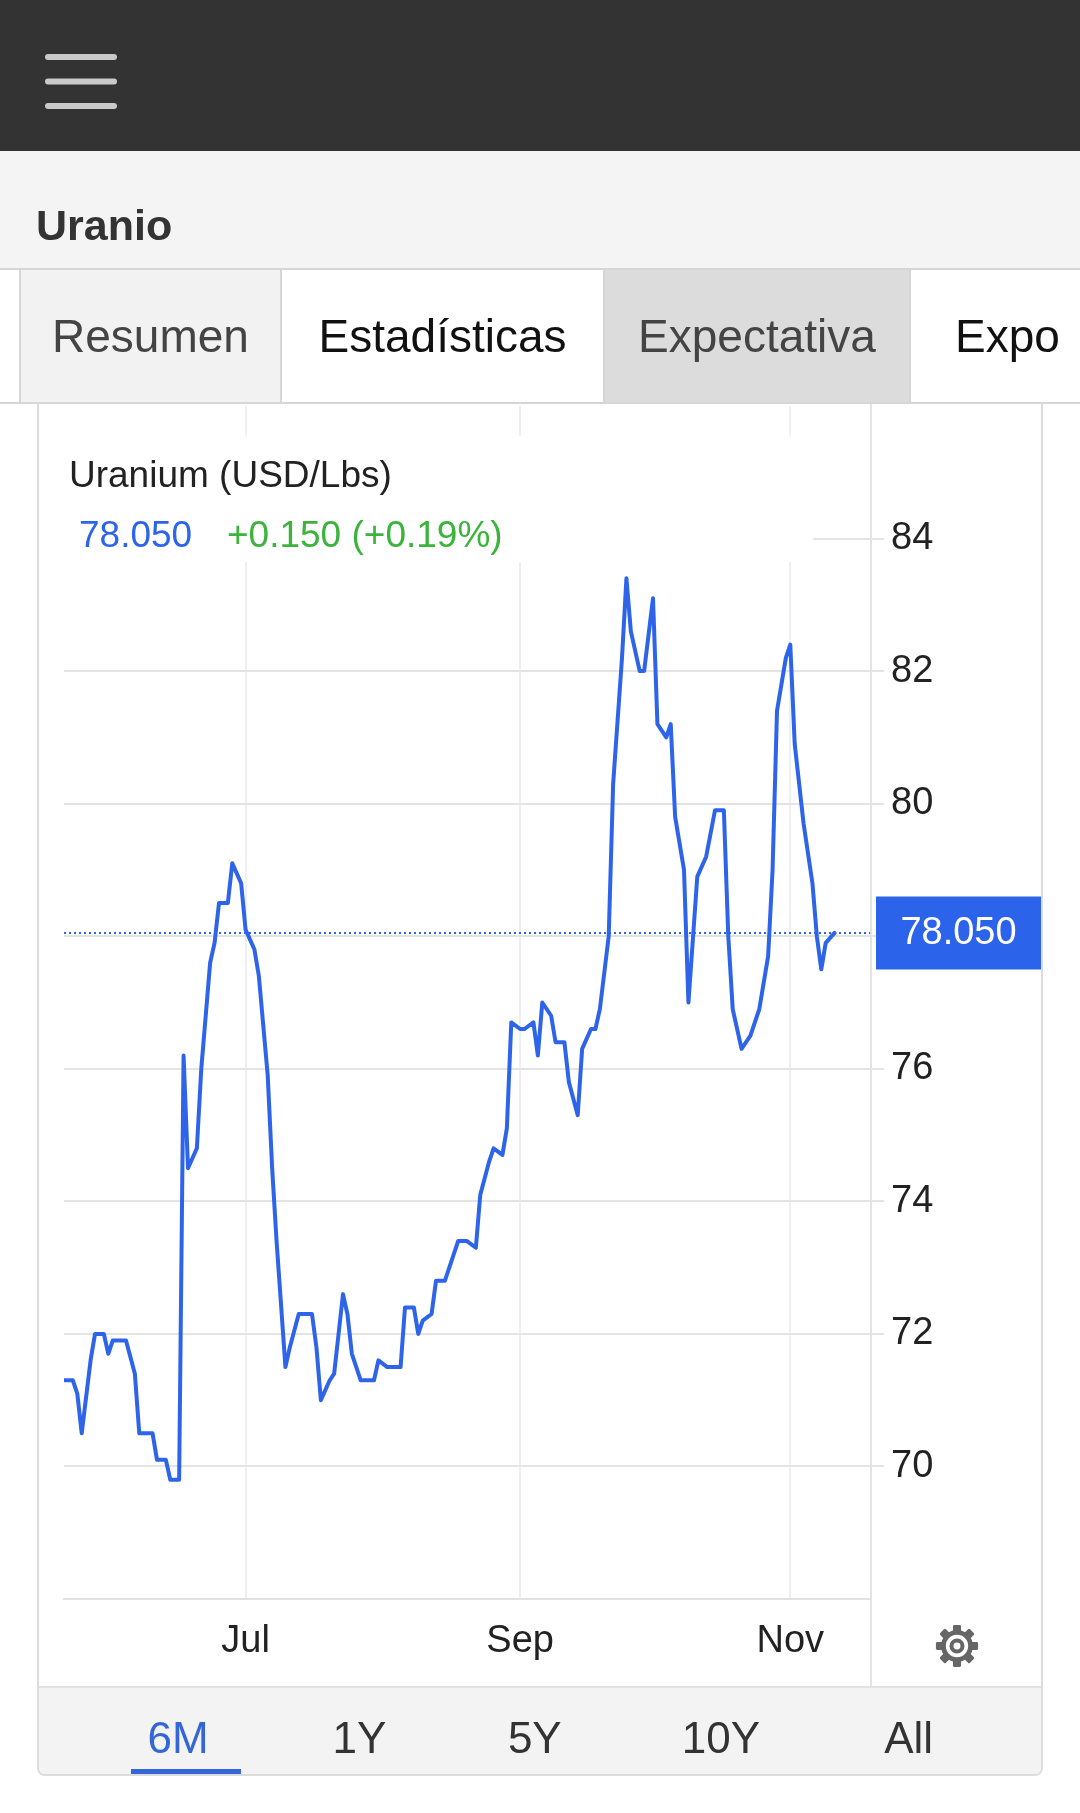 The height and width of the screenshot is (1813, 1080). What do you see at coordinates (912, 1331) in the screenshot?
I see `y-tick-label: 72` at bounding box center [912, 1331].